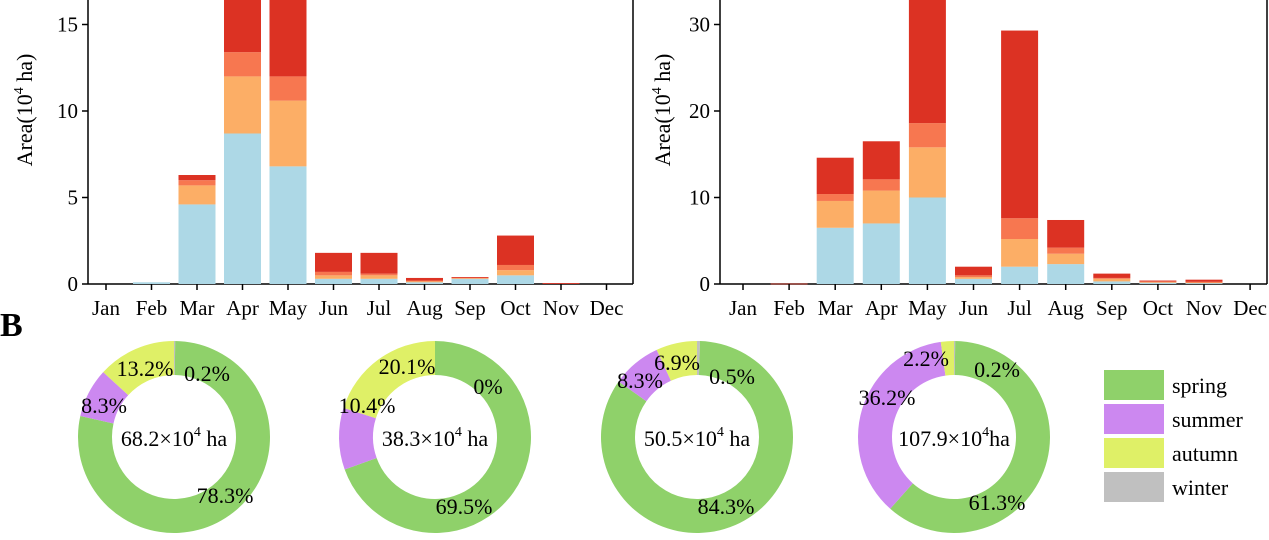 This screenshot has width=1269, height=540. Describe the element at coordinates (1250, 308) in the screenshot. I see `x-tick-label: Dec` at that location.